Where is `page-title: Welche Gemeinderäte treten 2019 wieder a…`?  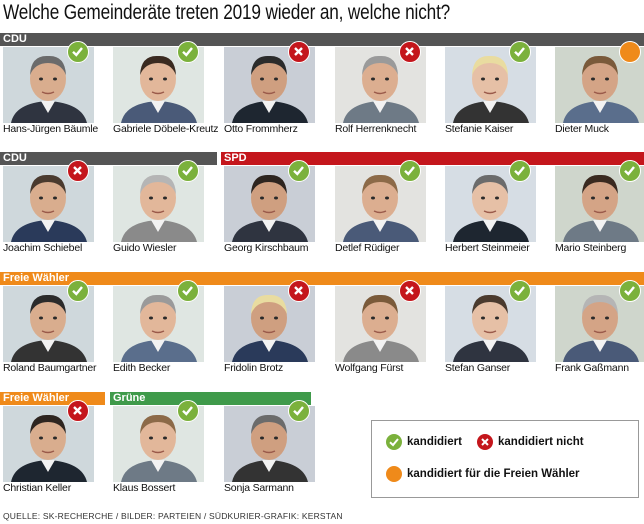
page-title: Welche Gemeinderäte treten 2019 wieder a… is located at coordinates (227, 12).